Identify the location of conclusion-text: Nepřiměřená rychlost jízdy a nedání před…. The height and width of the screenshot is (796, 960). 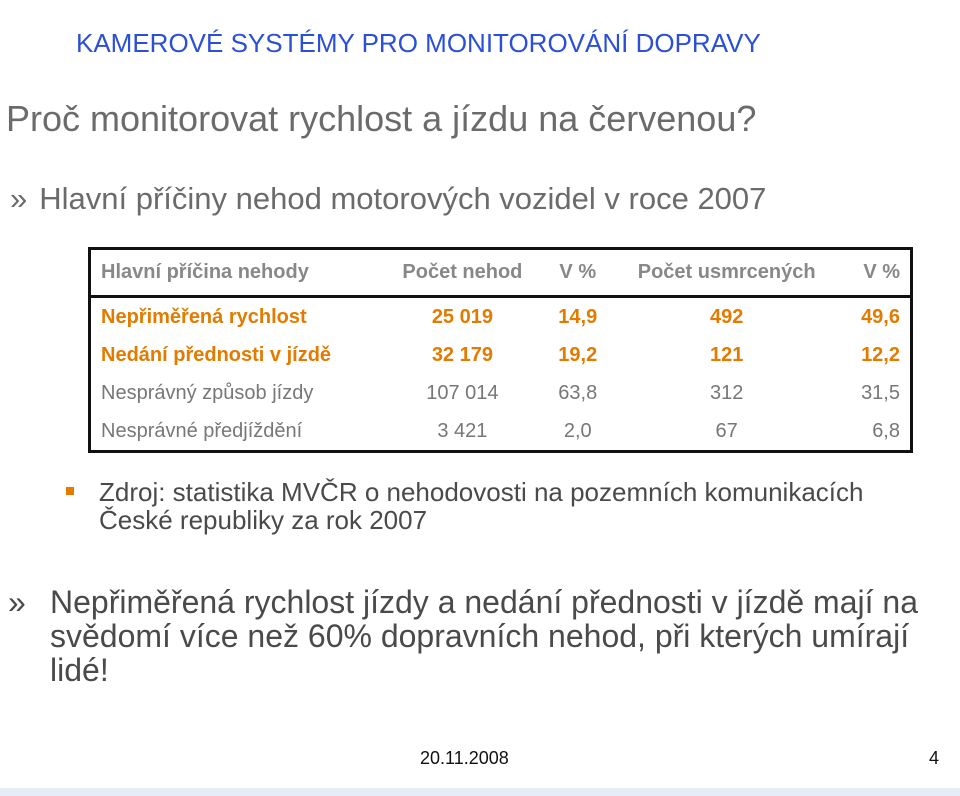
(484, 636).